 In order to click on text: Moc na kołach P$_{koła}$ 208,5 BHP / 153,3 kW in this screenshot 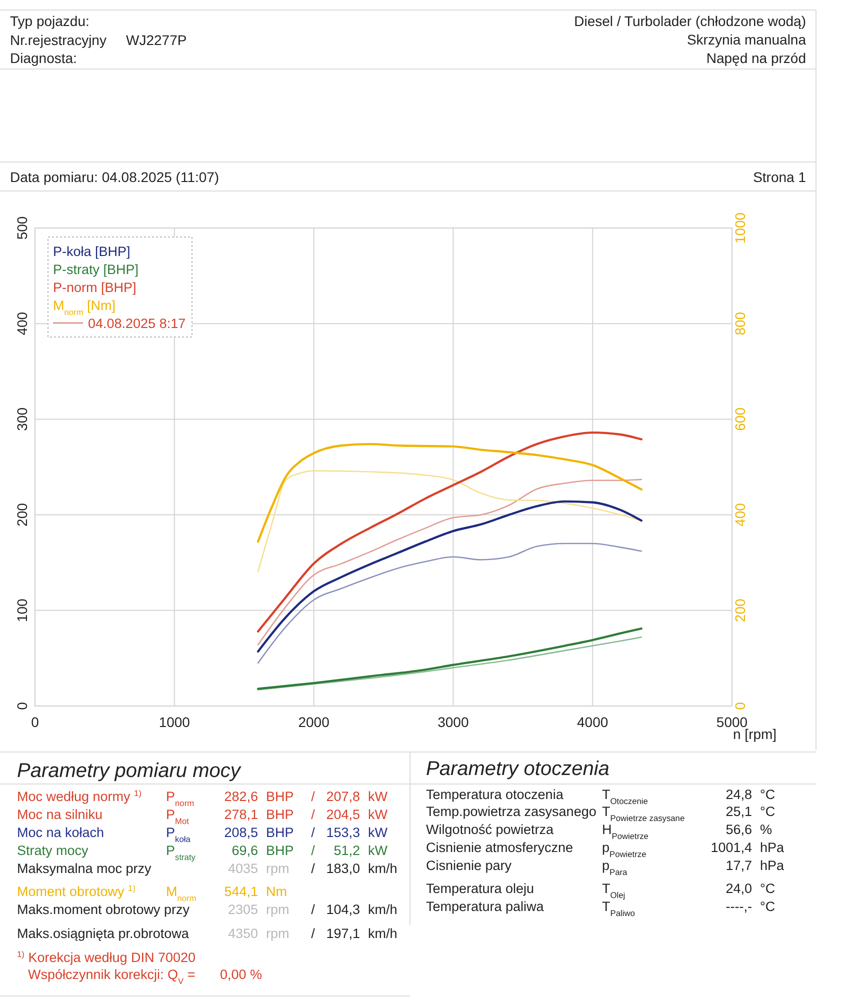, I will do `click(202, 834)`.